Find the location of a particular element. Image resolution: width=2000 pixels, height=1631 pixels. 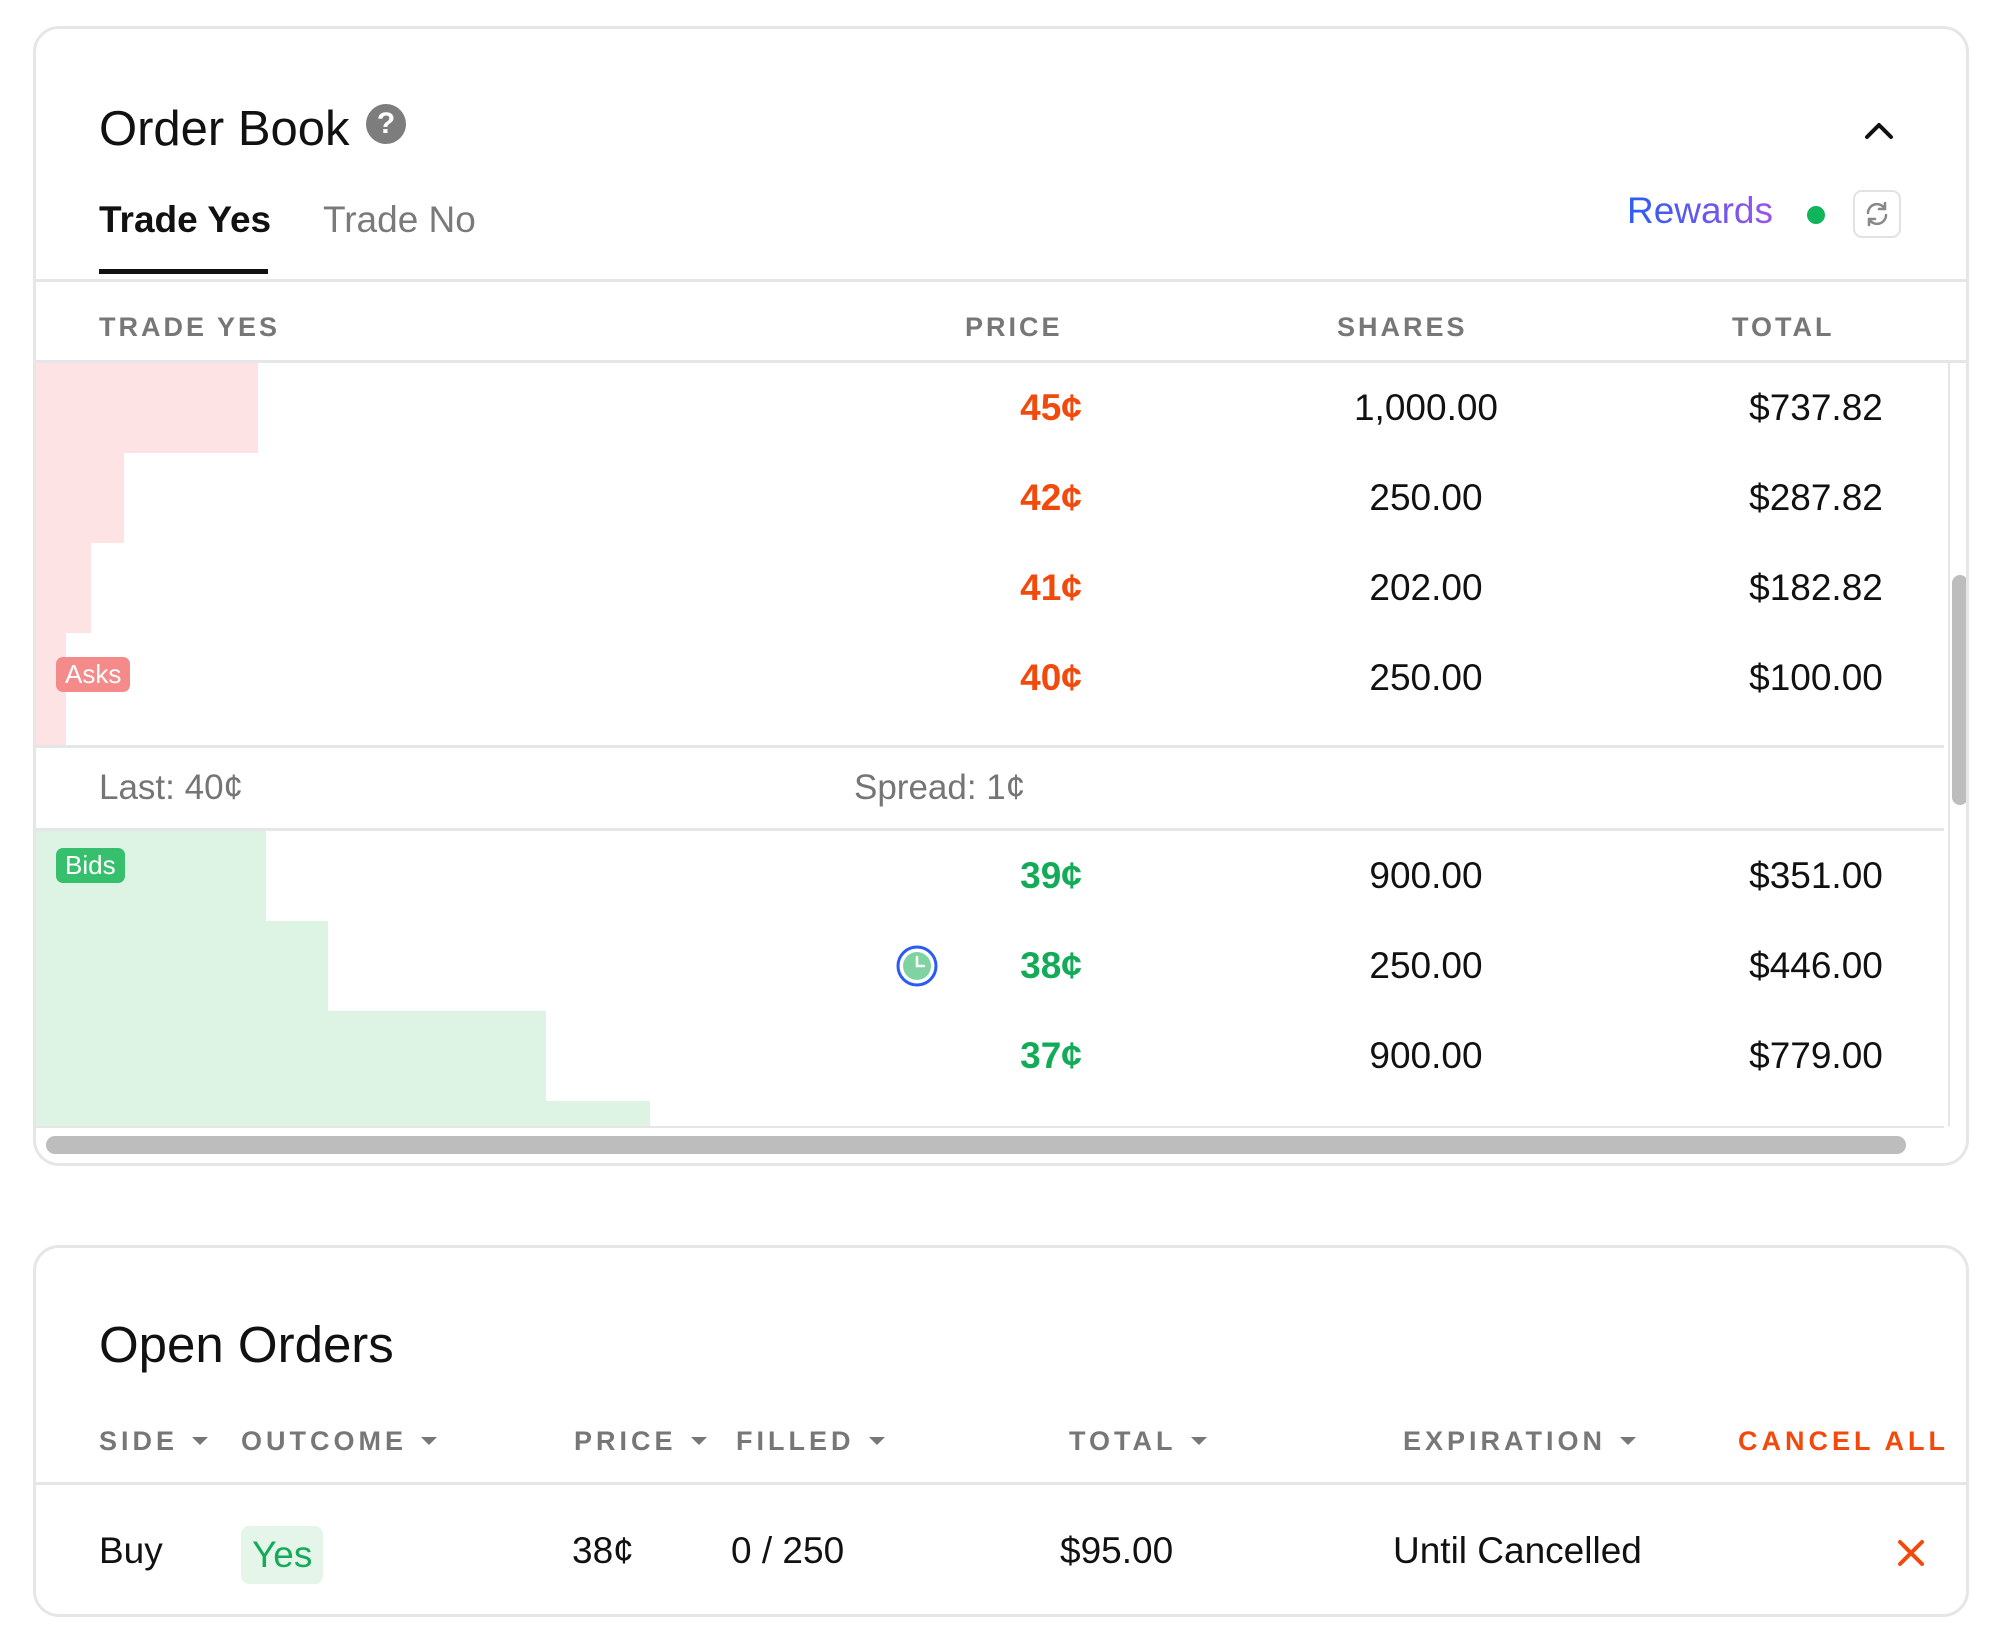

cancel-all-button: CANCEL ALL is located at coordinates (1843, 1441).